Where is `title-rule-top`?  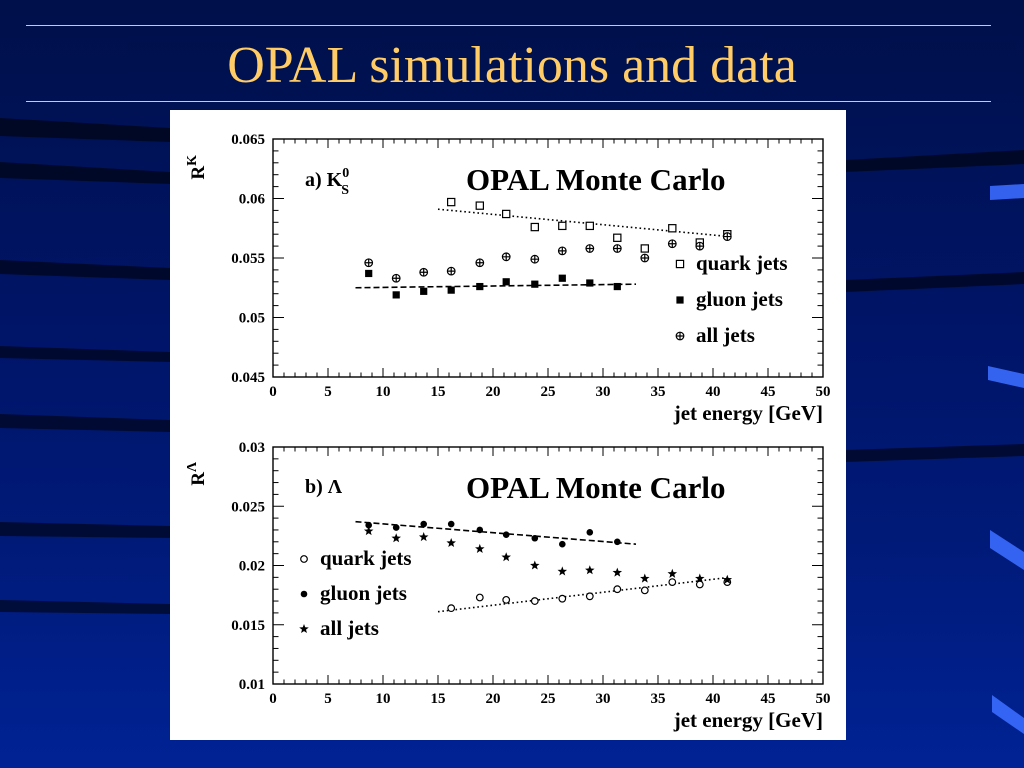
title-rule-top is located at coordinates (508, 25).